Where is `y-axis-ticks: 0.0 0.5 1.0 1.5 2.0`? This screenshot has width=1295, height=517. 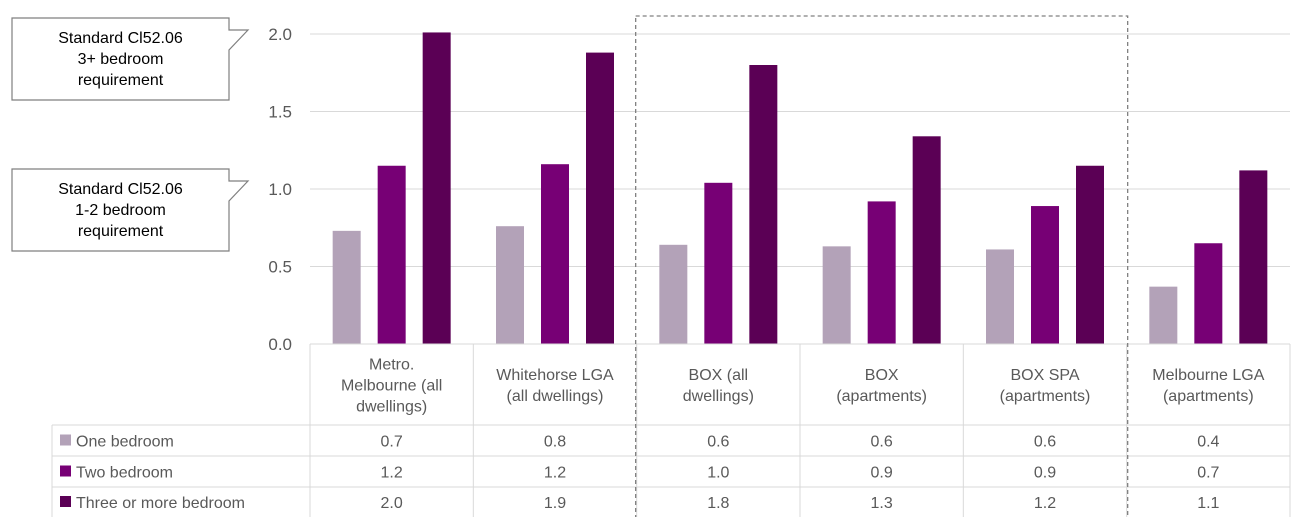 y-axis-ticks: 0.0 0.5 1.0 1.5 2.0 is located at coordinates (280, 189).